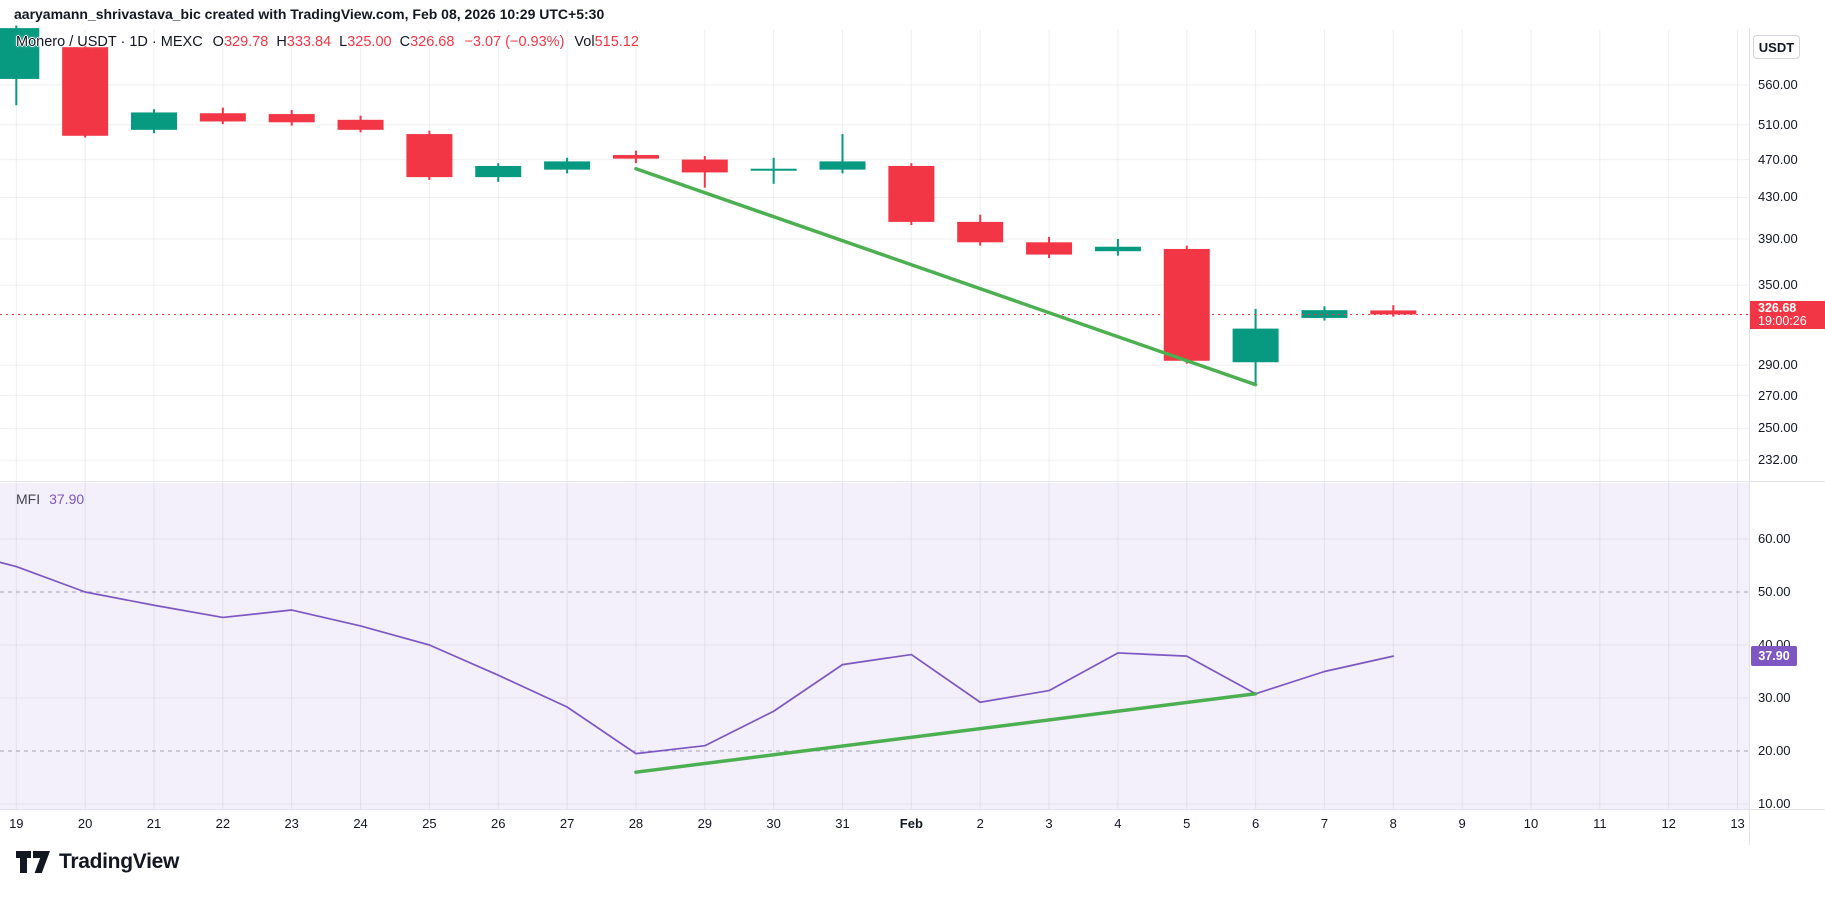  Describe the element at coordinates (1778, 365) in the screenshot. I see `price-axis-label: 290.00` at that location.